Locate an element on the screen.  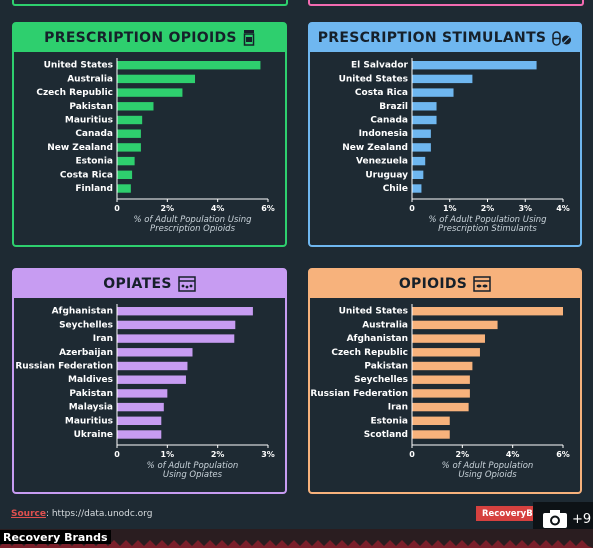
panel-title: PRESCRIPTION STIMULANTS is located at coordinates (432, 38).